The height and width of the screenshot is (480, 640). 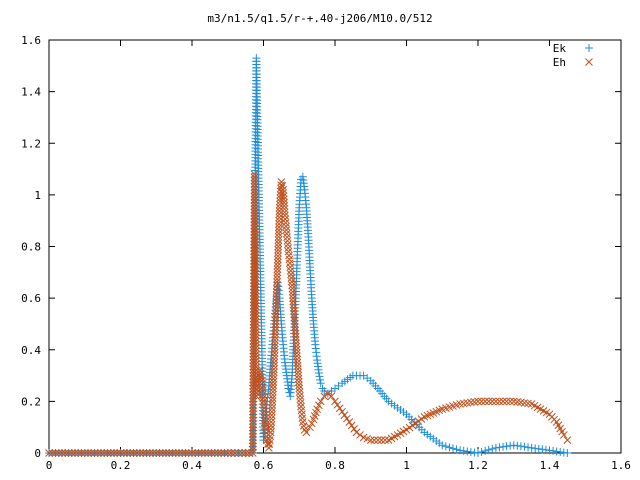 What do you see at coordinates (589, 48) in the screenshot?
I see `legend-marker-ek` at bounding box center [589, 48].